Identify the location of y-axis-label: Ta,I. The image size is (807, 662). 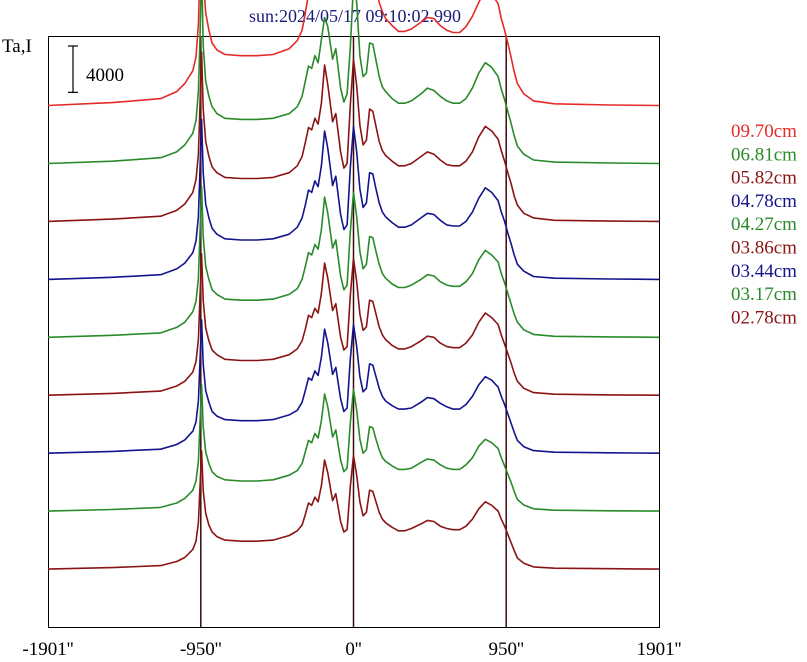
(17, 46).